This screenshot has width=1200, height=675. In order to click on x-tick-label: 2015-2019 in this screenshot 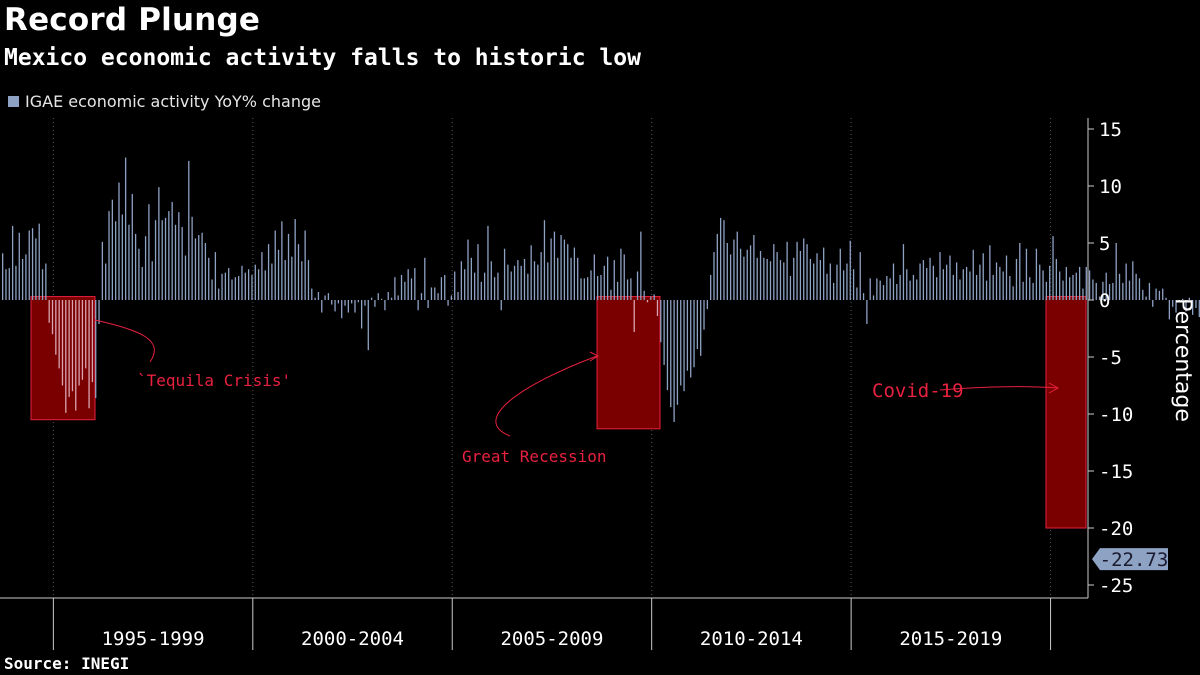, I will do `click(950, 639)`.